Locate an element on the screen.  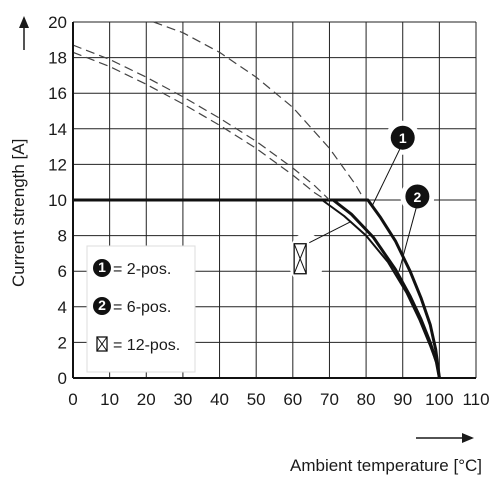
y-tick-label: 14 is located at coordinates (57, 129).